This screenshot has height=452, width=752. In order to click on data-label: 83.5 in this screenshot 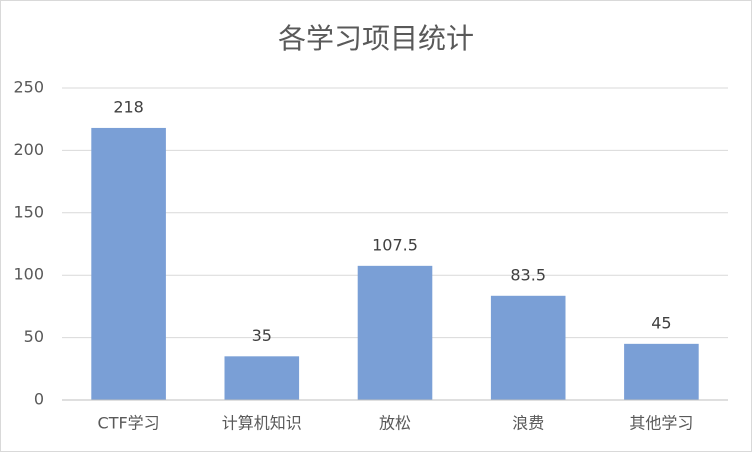, I will do `click(528, 274)`.